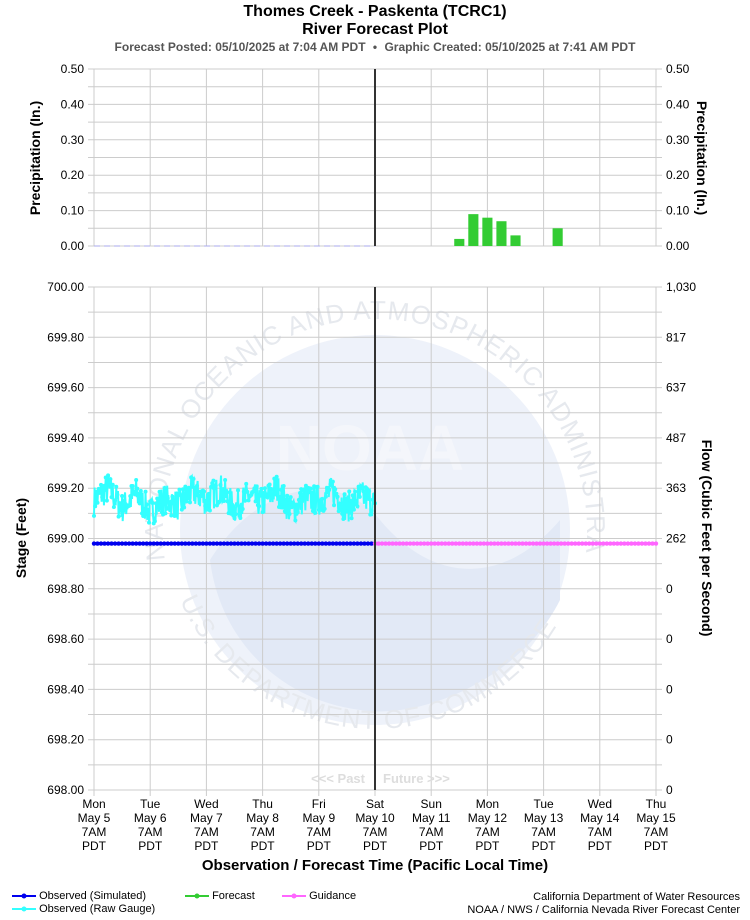 This screenshot has height=920, width=750. What do you see at coordinates (65, 539) in the screenshot?
I see `stage-left-tick-label: 699.00` at bounding box center [65, 539].